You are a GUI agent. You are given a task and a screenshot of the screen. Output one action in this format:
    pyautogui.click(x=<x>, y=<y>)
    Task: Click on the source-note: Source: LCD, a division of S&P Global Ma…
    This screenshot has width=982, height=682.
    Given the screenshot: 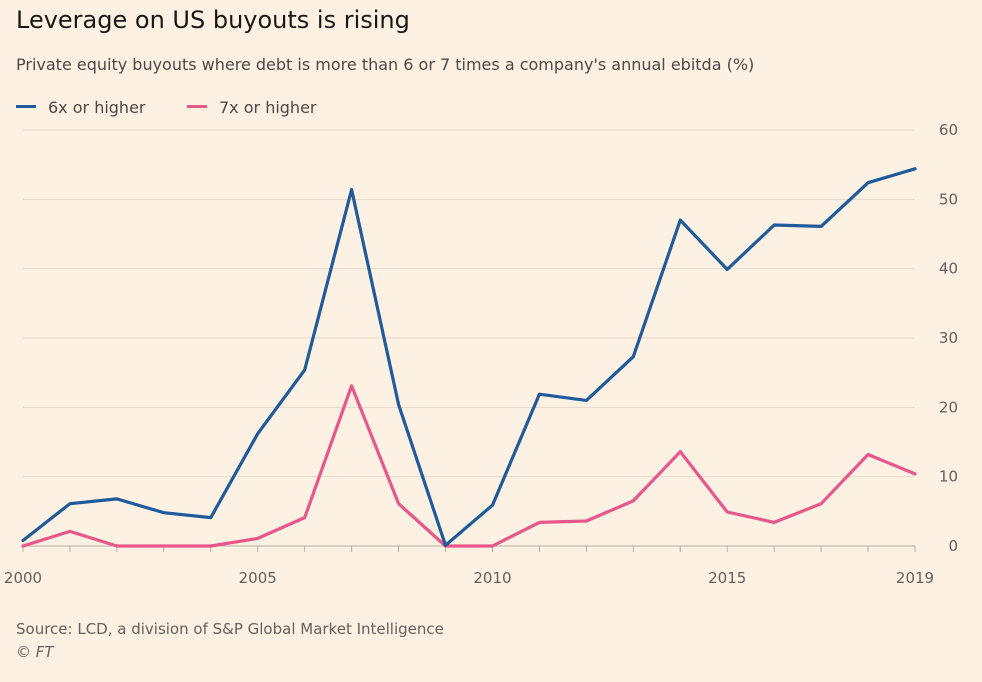 What is the action you would take?
    pyautogui.click(x=230, y=629)
    